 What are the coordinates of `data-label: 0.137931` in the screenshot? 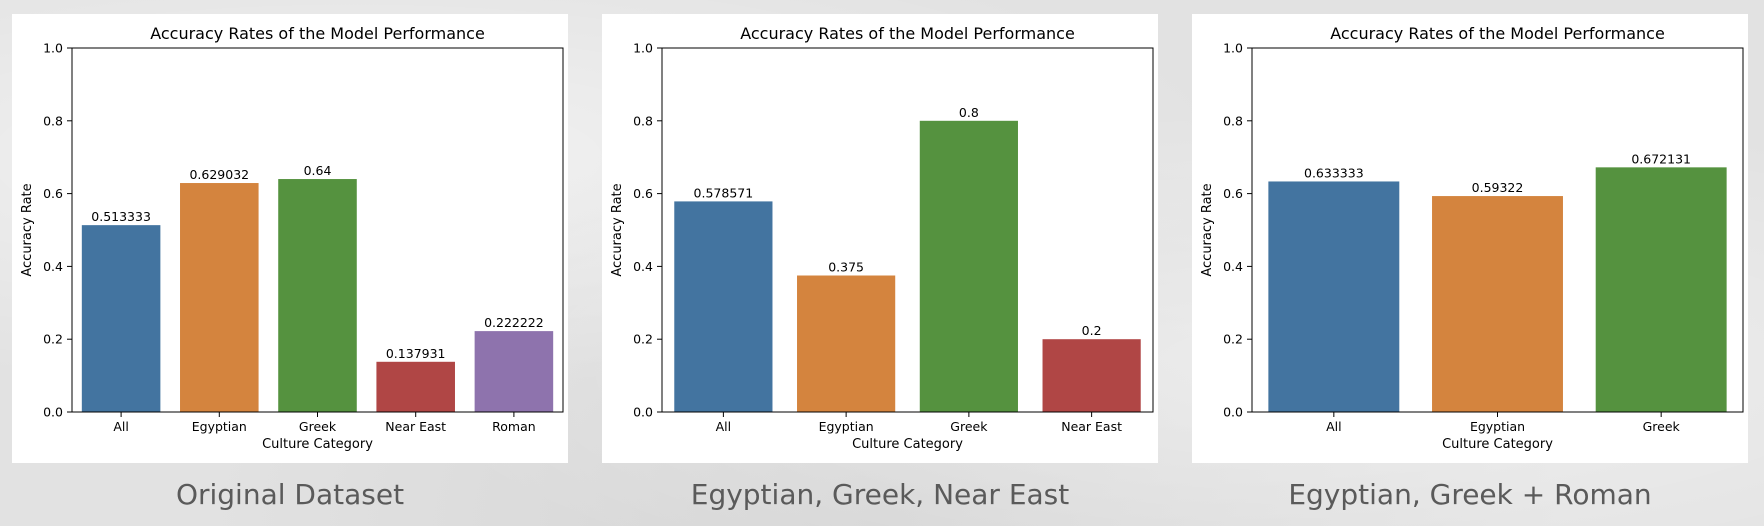 It's located at (416, 353).